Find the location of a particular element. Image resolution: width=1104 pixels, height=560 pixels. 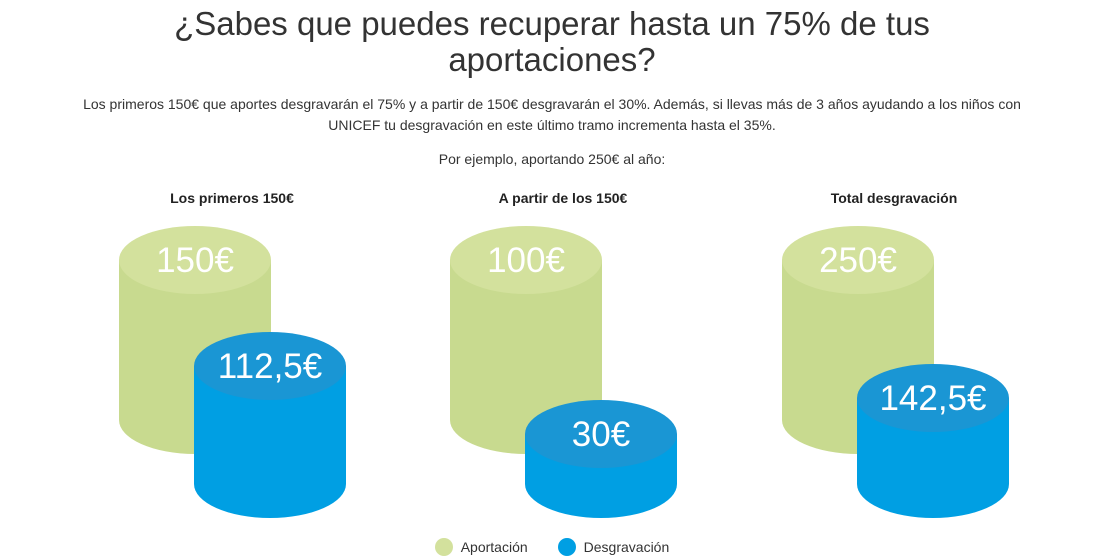

legend: Aportación Desgravación is located at coordinates (552, 547).